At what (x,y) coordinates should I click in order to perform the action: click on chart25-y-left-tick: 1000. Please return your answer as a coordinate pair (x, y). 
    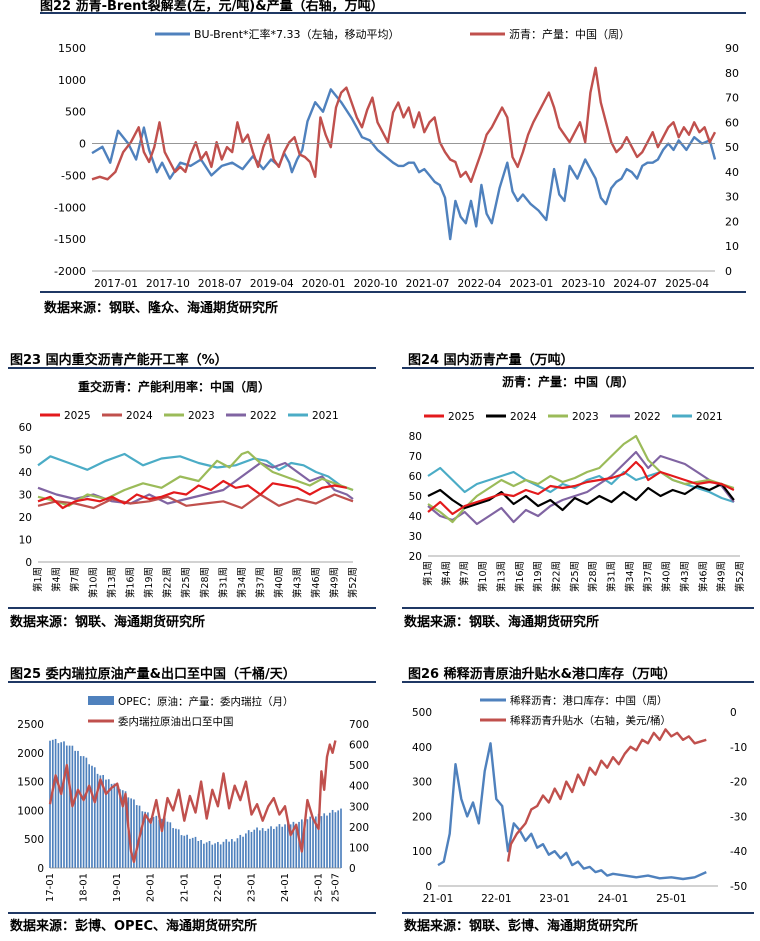
    Looking at the image, I should click on (30, 811).